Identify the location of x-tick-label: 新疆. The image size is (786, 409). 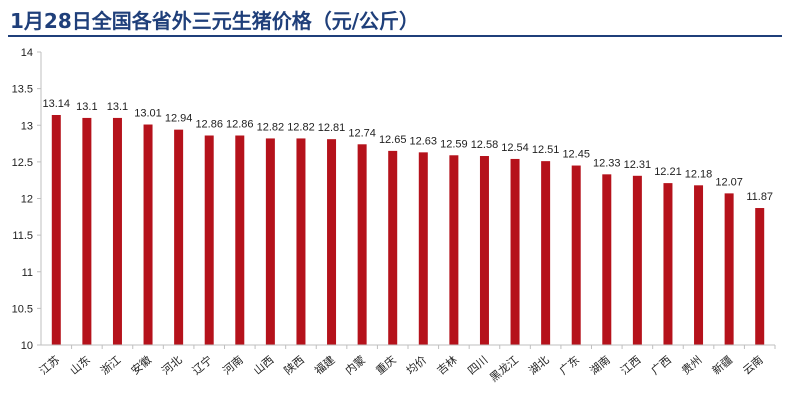
(722, 365).